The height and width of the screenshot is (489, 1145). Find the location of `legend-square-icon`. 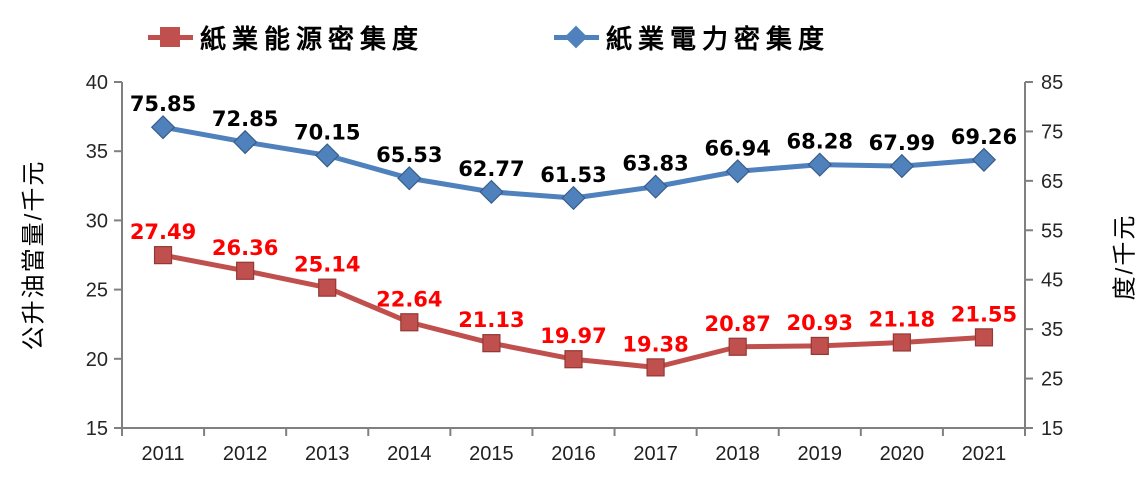

legend-square-icon is located at coordinates (170, 37).